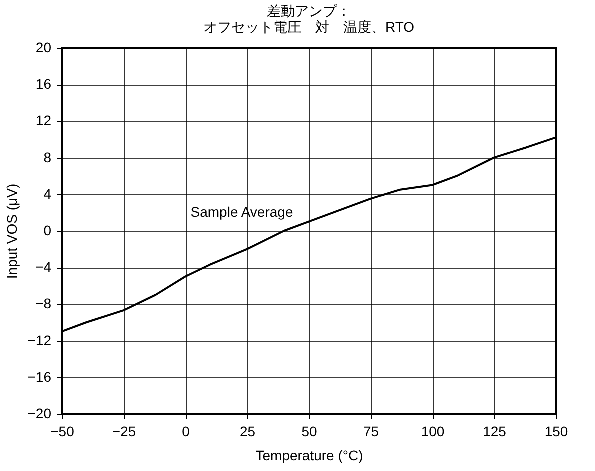 The height and width of the screenshot is (471, 595). I want to click on y-tick-label: −4, so click(44, 267).